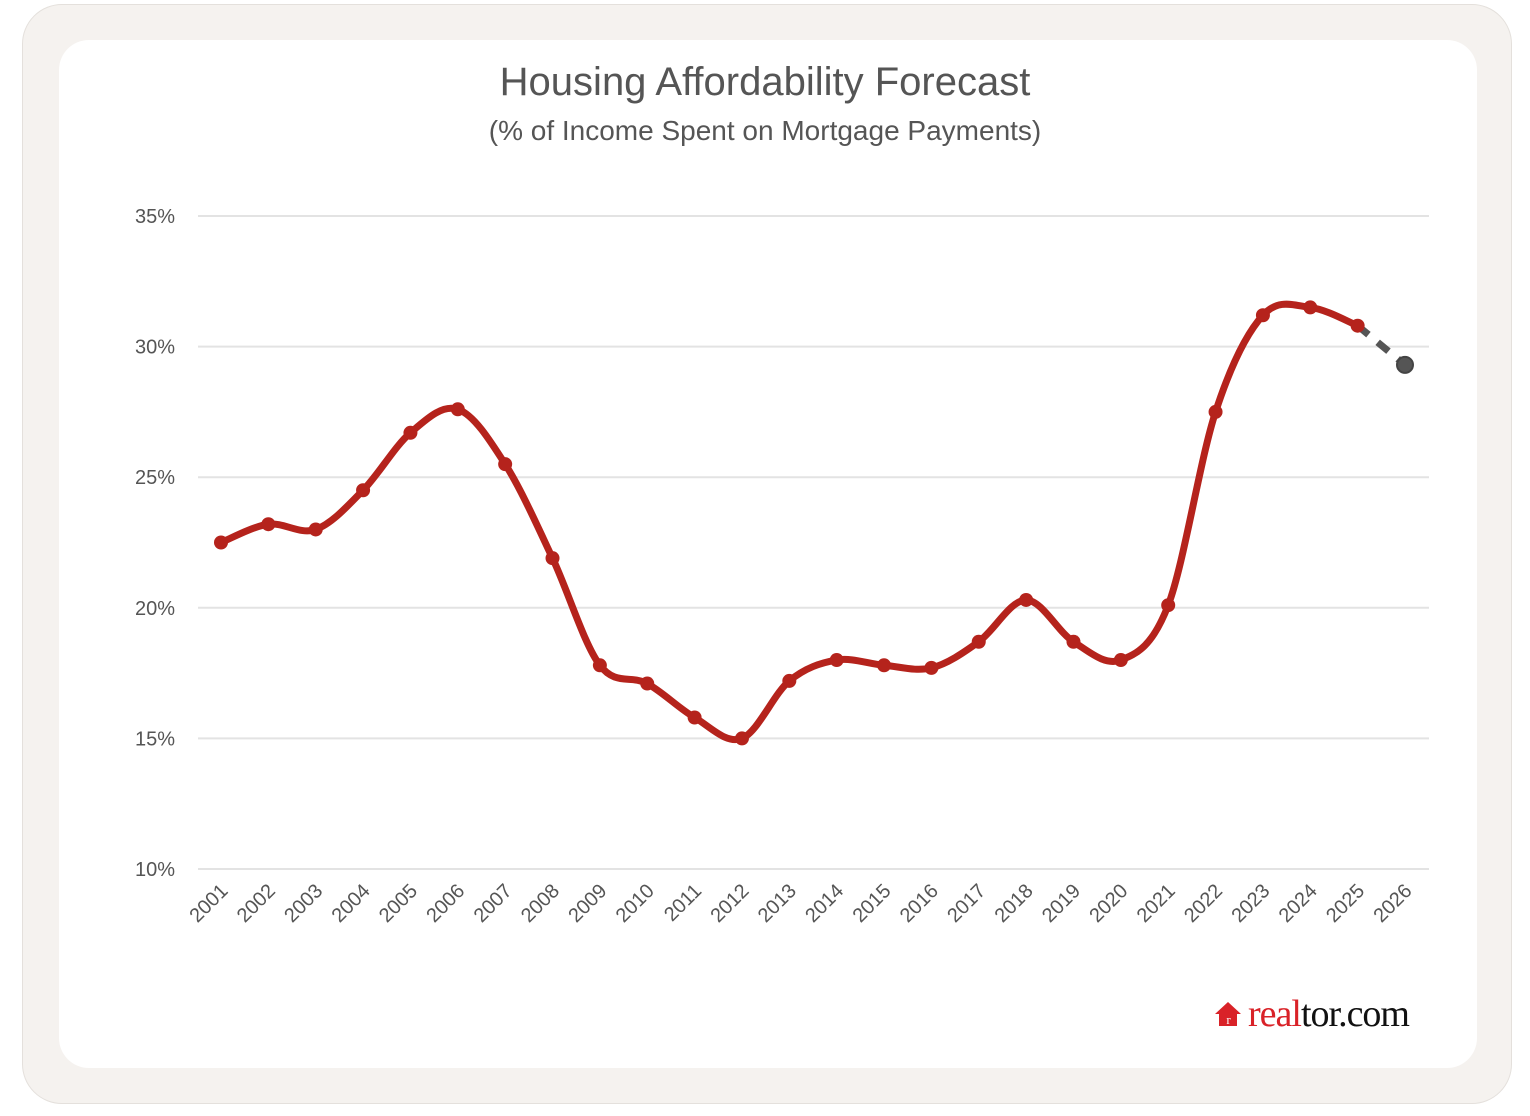  I want to click on logo-text-red: real, so click(1275, 1014).